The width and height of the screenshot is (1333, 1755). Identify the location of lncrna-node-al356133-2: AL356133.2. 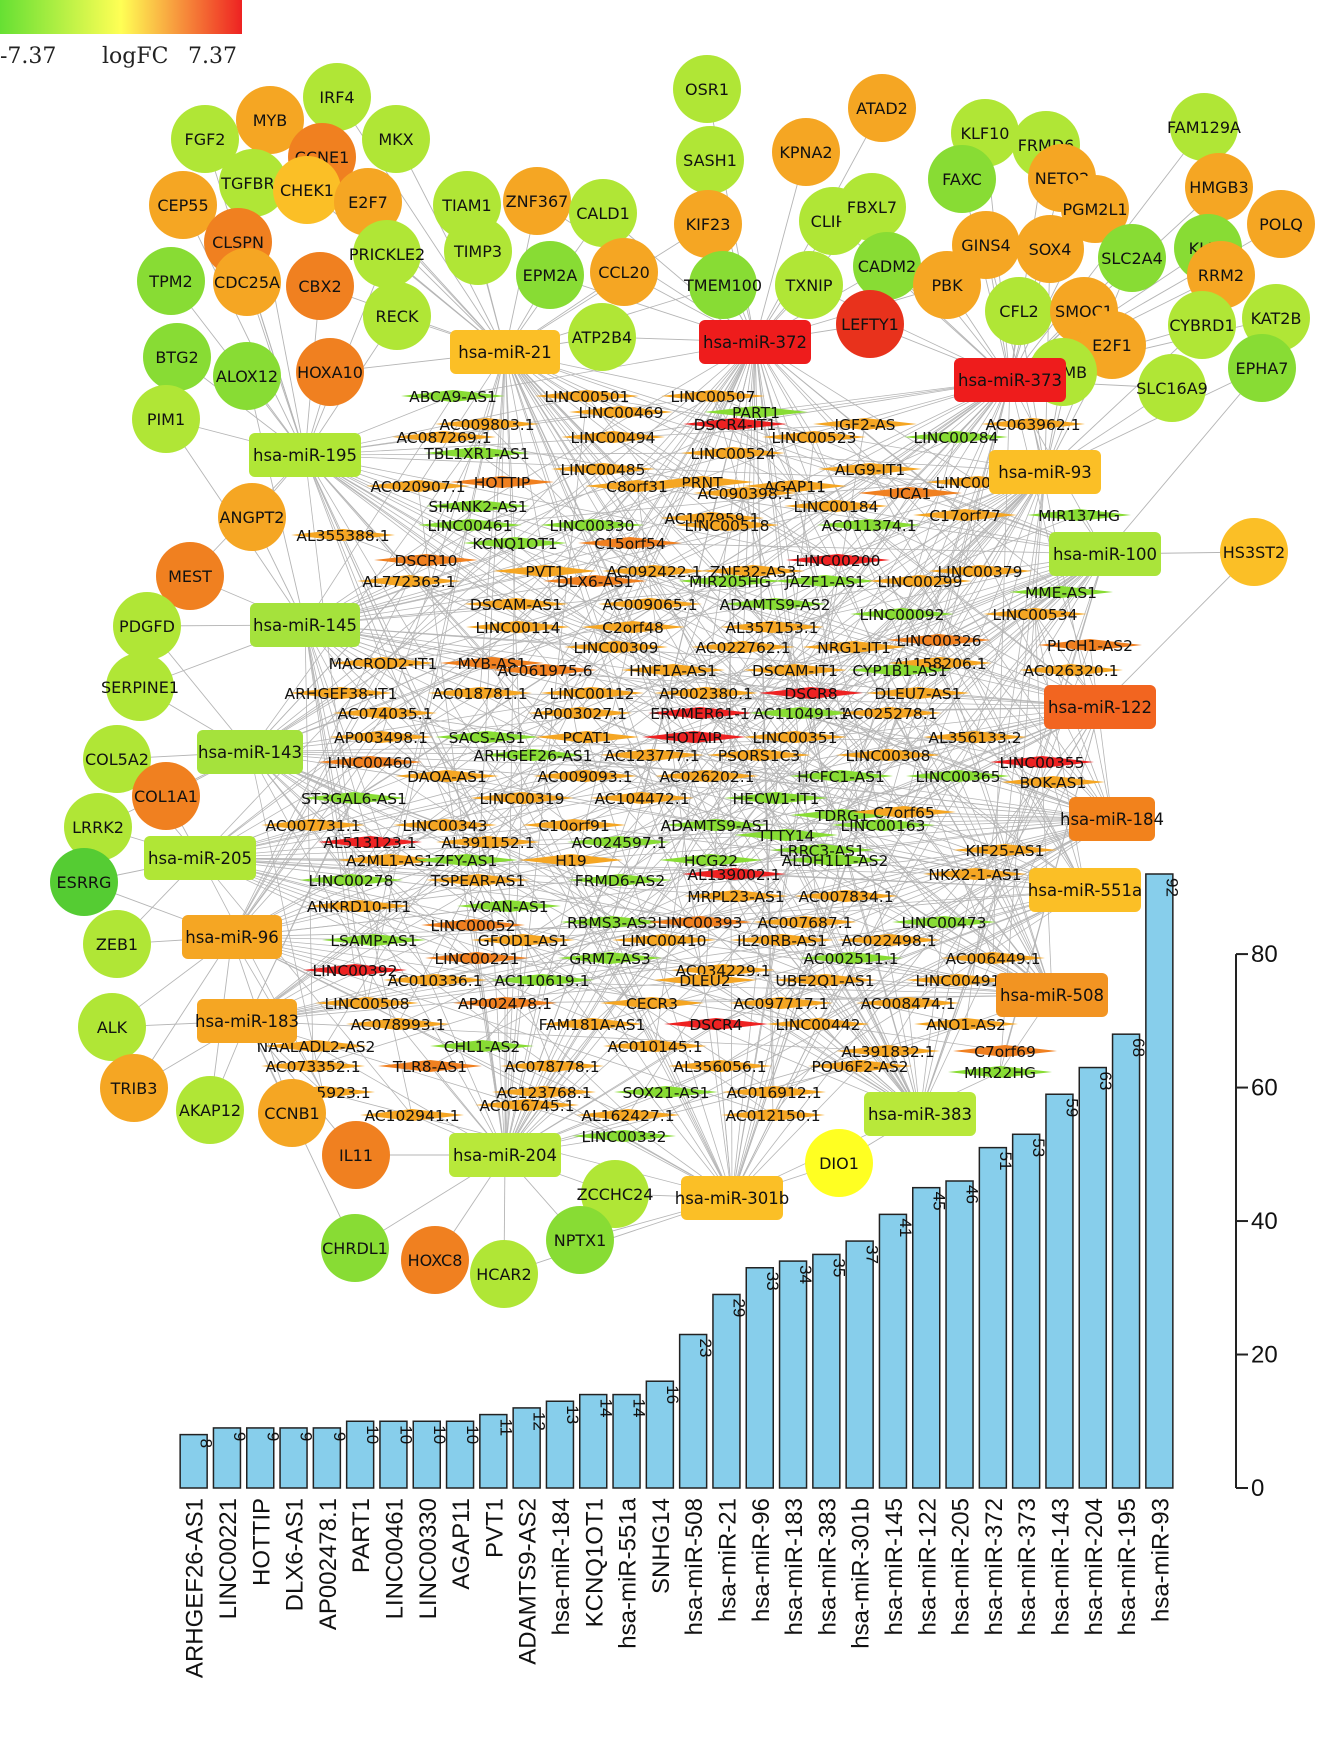
(975, 738).